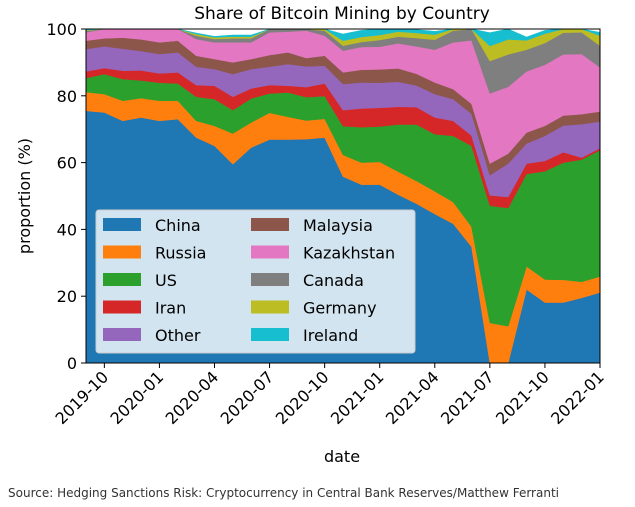 The image size is (635, 507). Describe the element at coordinates (302, 397) in the screenshot. I see `x-tick-label: 2020-10` at that location.